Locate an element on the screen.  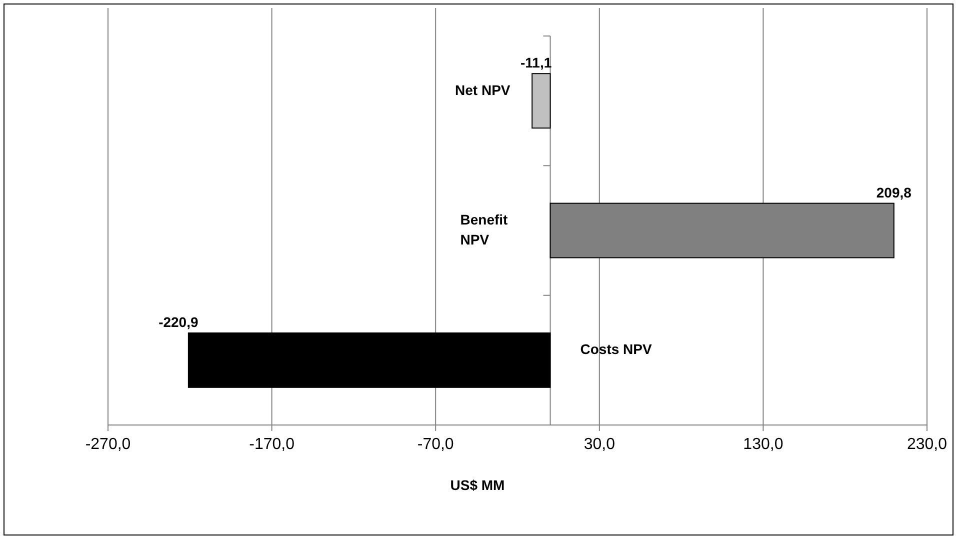
y-tick-label: Costs NPV is located at coordinates (616, 349).